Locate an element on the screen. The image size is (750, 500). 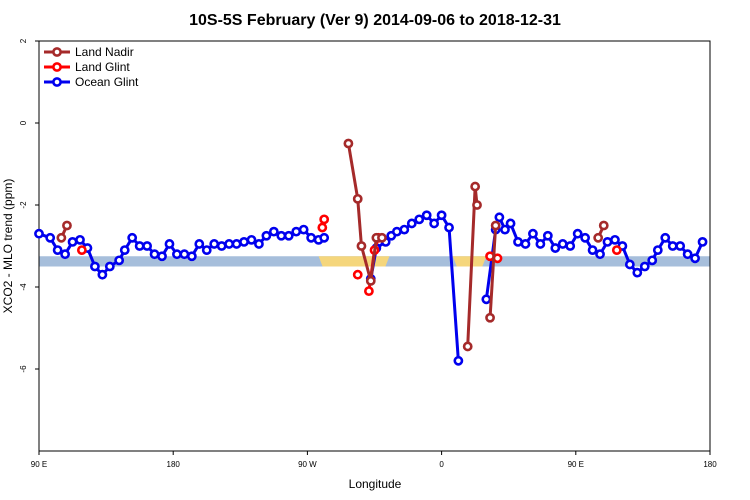
x-tick-label-5: 180 is located at coordinates (710, 464).